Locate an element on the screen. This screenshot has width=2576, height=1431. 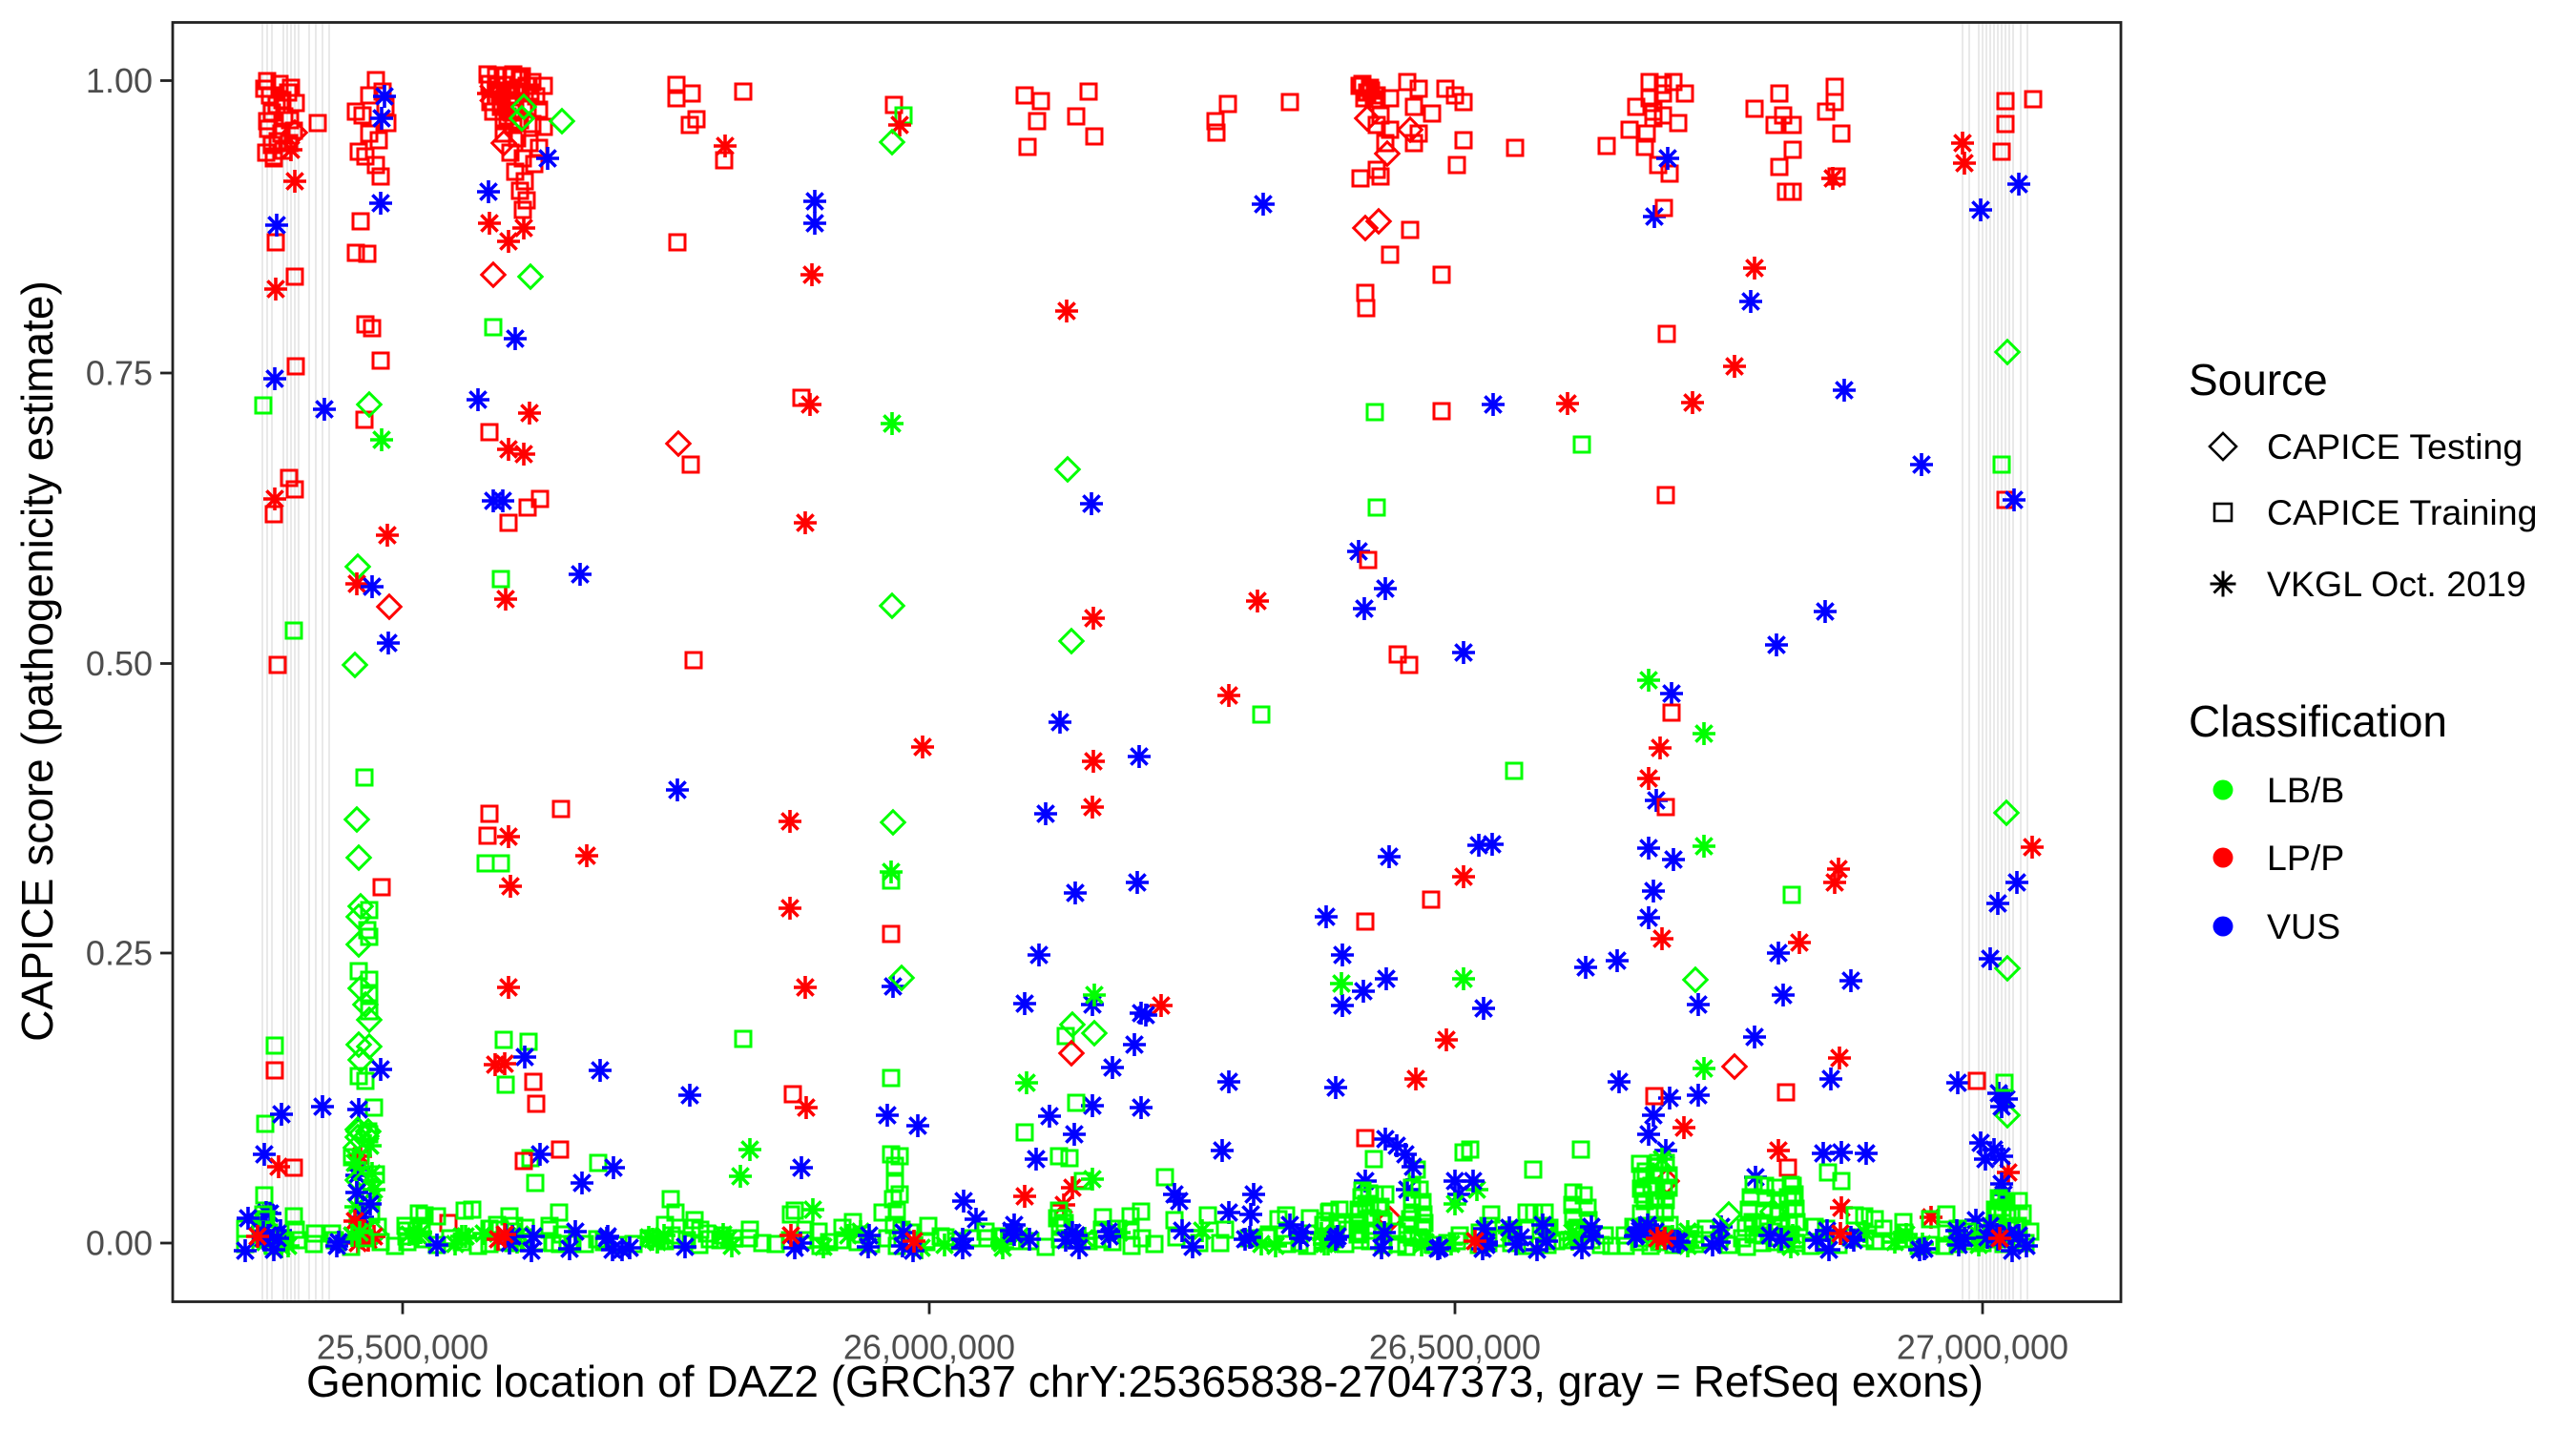
svg-text: LB/B is located at coordinates (2305, 790).